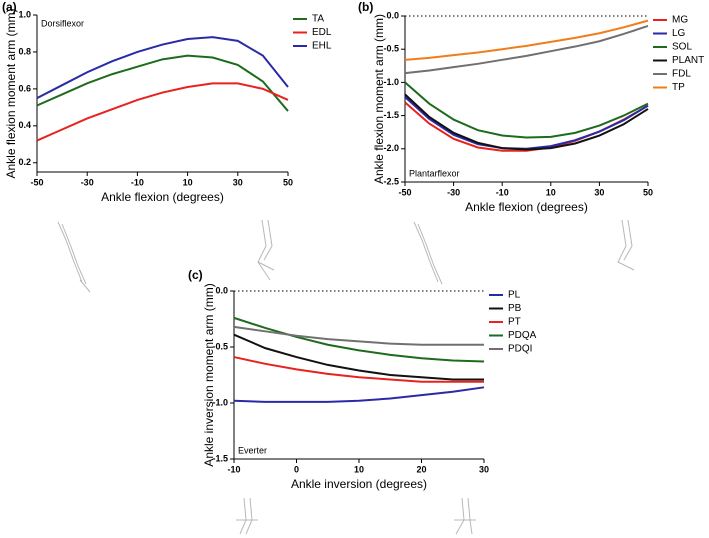 The width and height of the screenshot is (709, 538). What do you see at coordinates (318, 19) in the screenshot?
I see `legend-label: TA` at bounding box center [318, 19].